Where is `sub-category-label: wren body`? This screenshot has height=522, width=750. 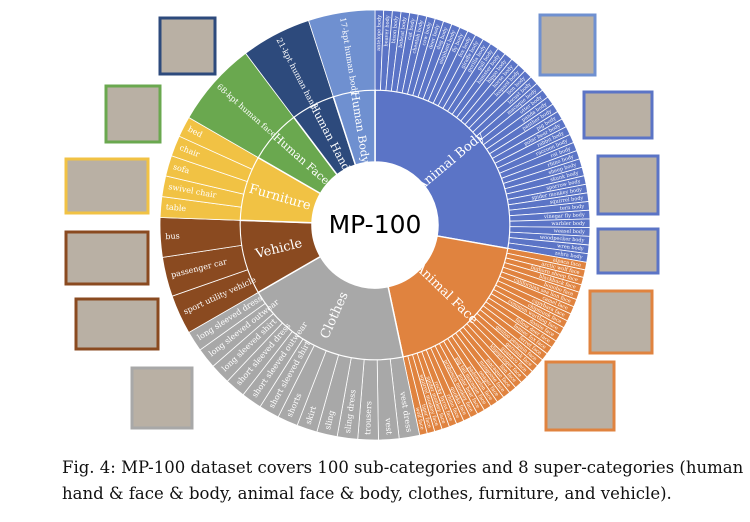 sub-category-label: wren body is located at coordinates (570, 247).